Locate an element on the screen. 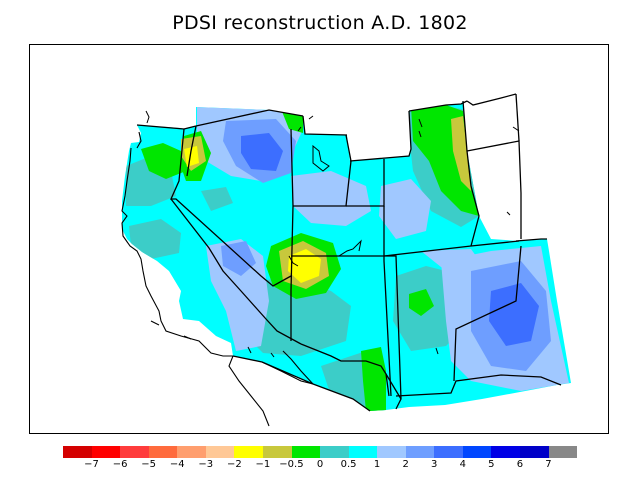 Image resolution: width=640 pixels, height=480 pixels. legend-tick-label: −1 is located at coordinates (263, 464).